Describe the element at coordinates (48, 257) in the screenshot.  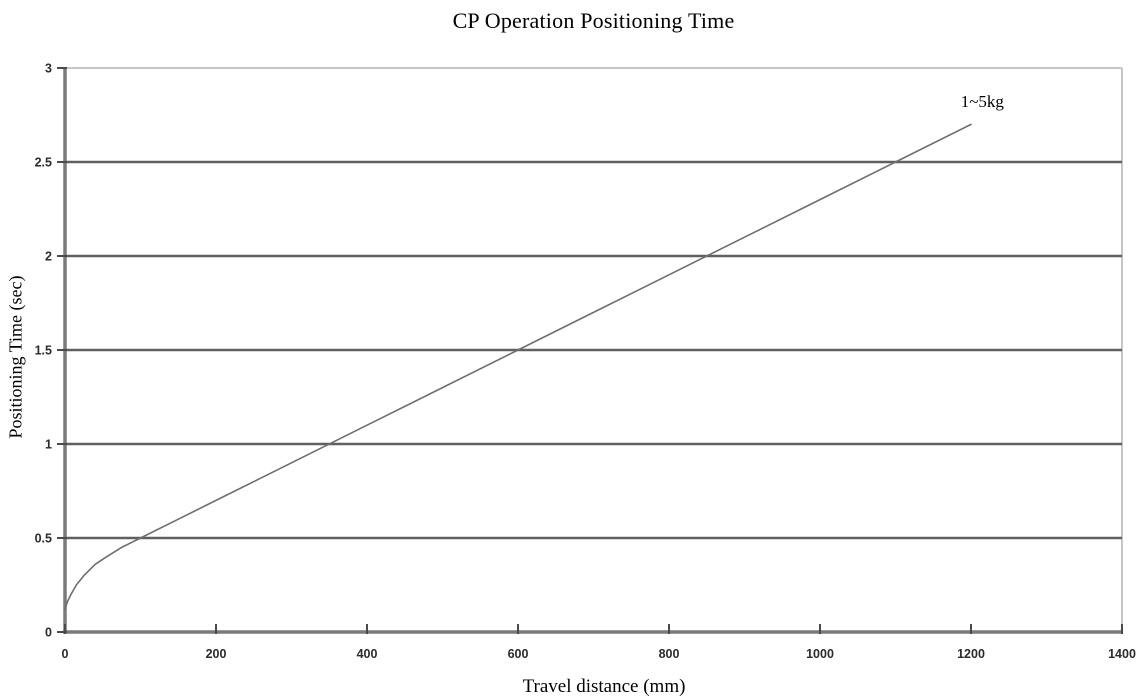
I see `y-tick-label-2: 2` at that location.